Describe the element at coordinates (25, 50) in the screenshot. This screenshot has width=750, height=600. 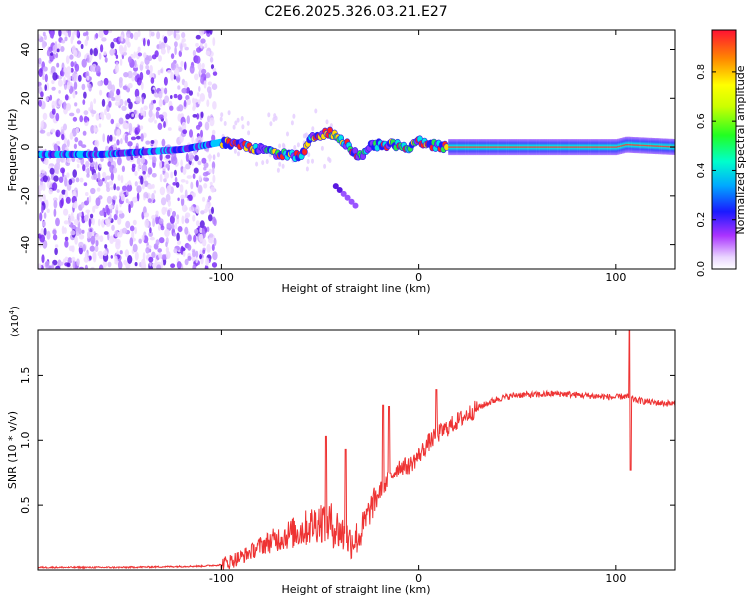
I see `spectrogram-y-tick-label: 40` at that location.